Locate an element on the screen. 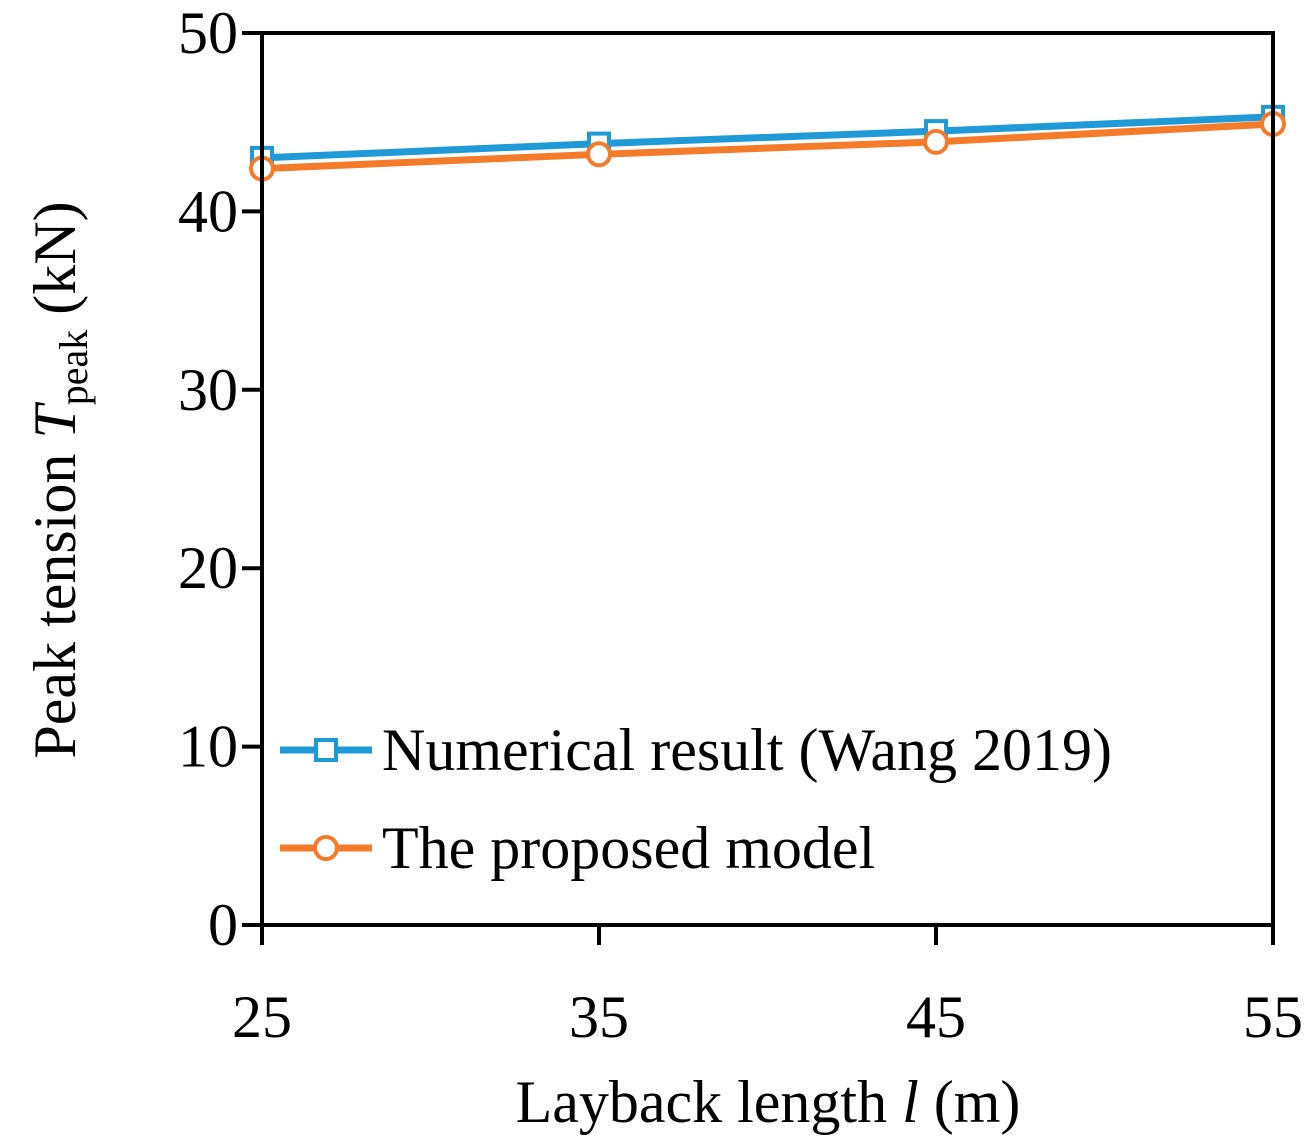  x-tick-label: 35 is located at coordinates (599, 1017).